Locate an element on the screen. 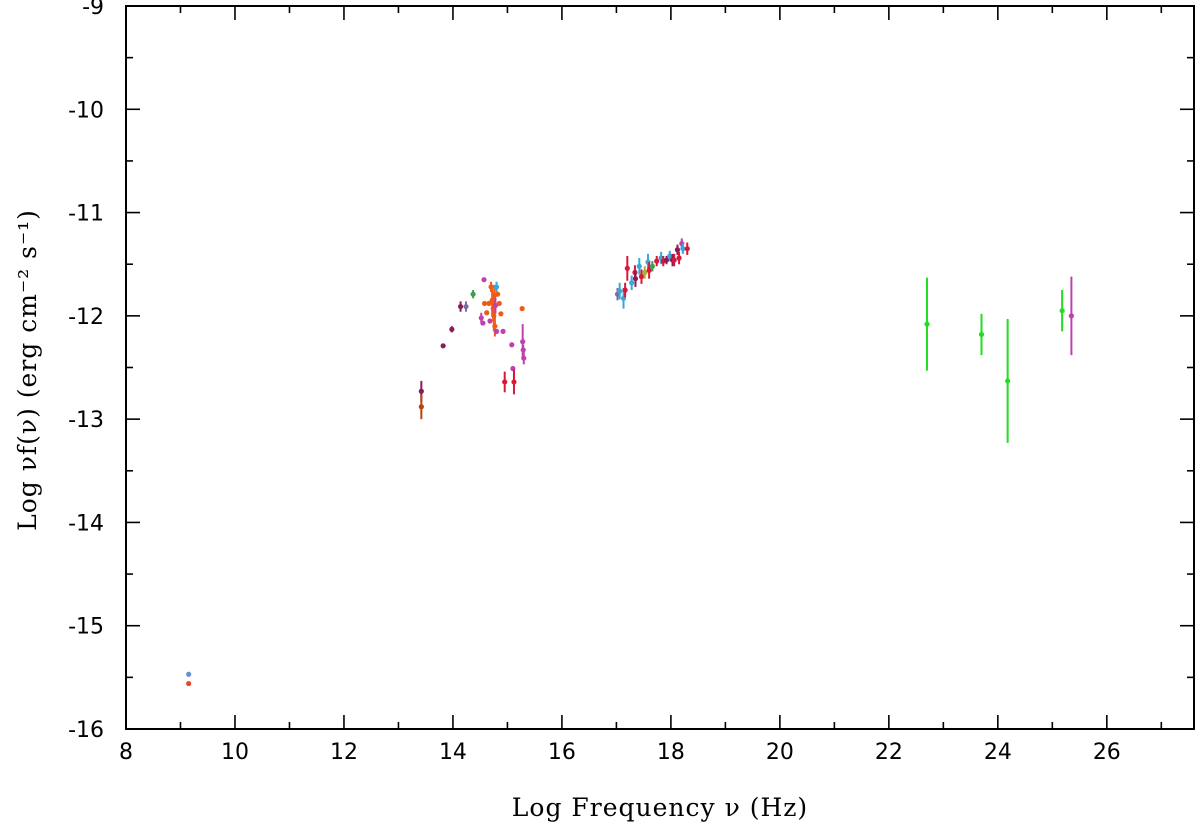 The width and height of the screenshot is (1200, 829). y-tick-label: -12 is located at coordinates (86, 317).